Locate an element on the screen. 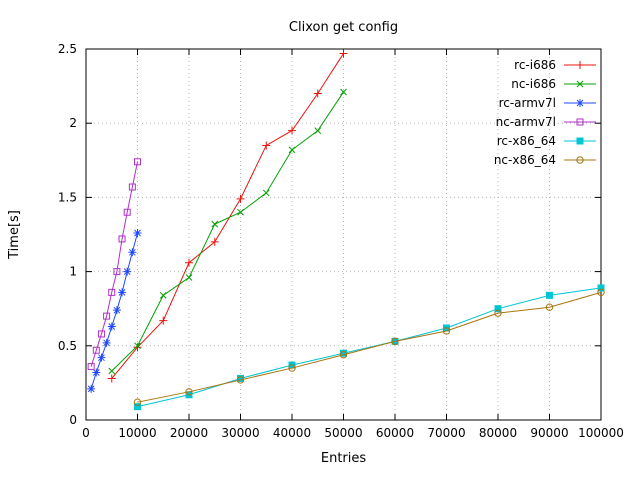  chart-title: Clixon get config is located at coordinates (343, 27).